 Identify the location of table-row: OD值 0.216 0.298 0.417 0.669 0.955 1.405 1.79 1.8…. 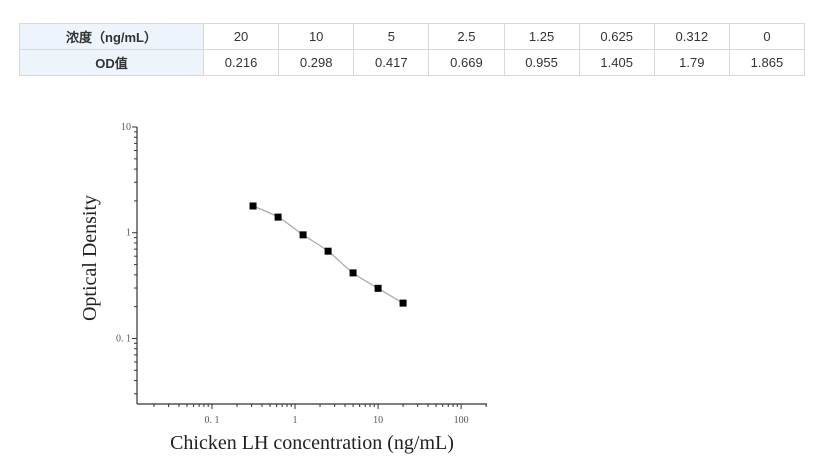
(412, 62).